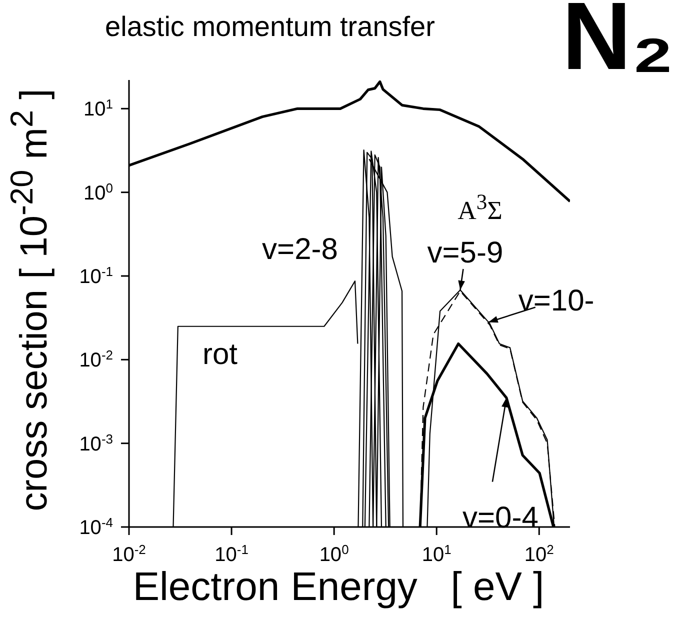 The image size is (677, 627). What do you see at coordinates (98, 192) in the screenshot?
I see `y-tick-label: 10$^{0}$` at bounding box center [98, 192].